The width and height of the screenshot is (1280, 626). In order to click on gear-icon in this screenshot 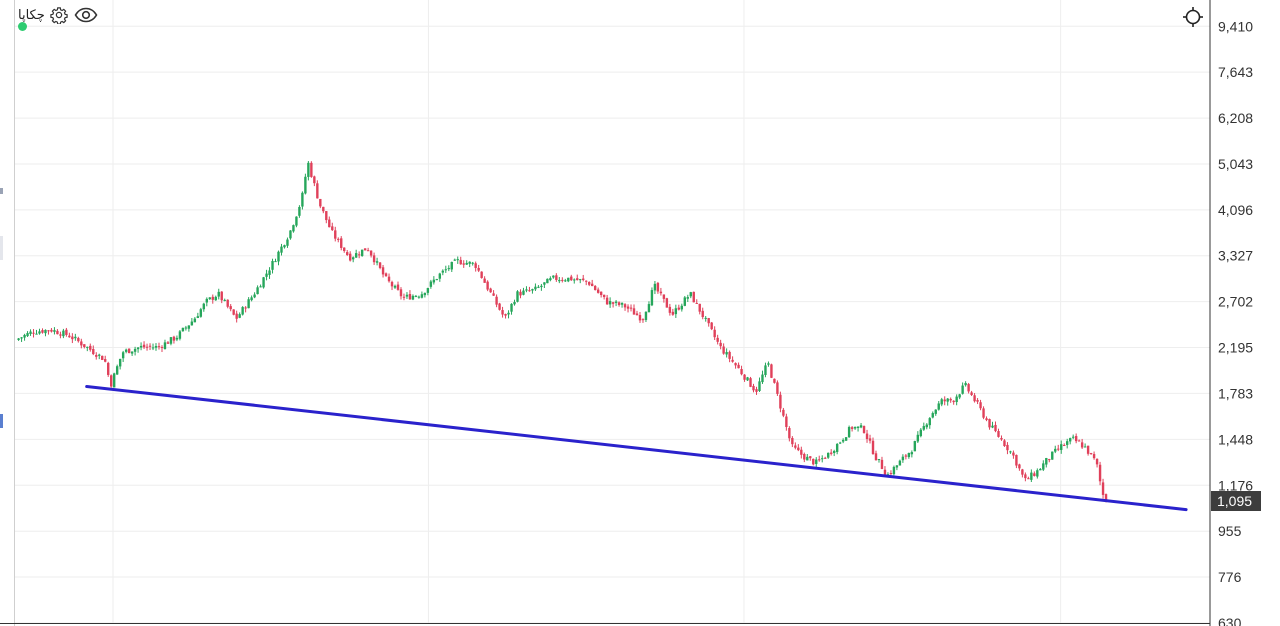, I will do `click(59, 15)`.